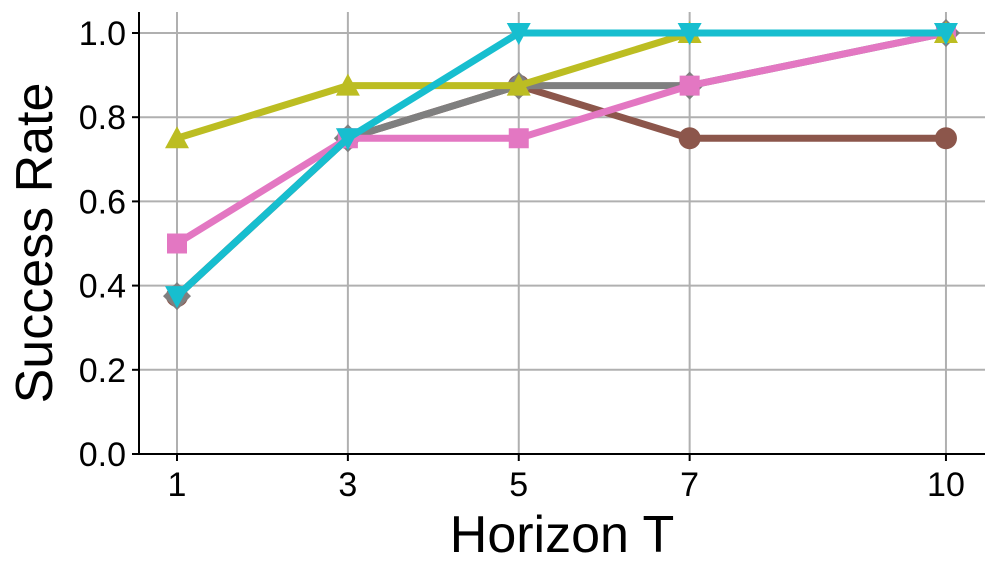  What do you see at coordinates (102, 455) in the screenshot?
I see `y-tick-label: 0.0` at bounding box center [102, 455].